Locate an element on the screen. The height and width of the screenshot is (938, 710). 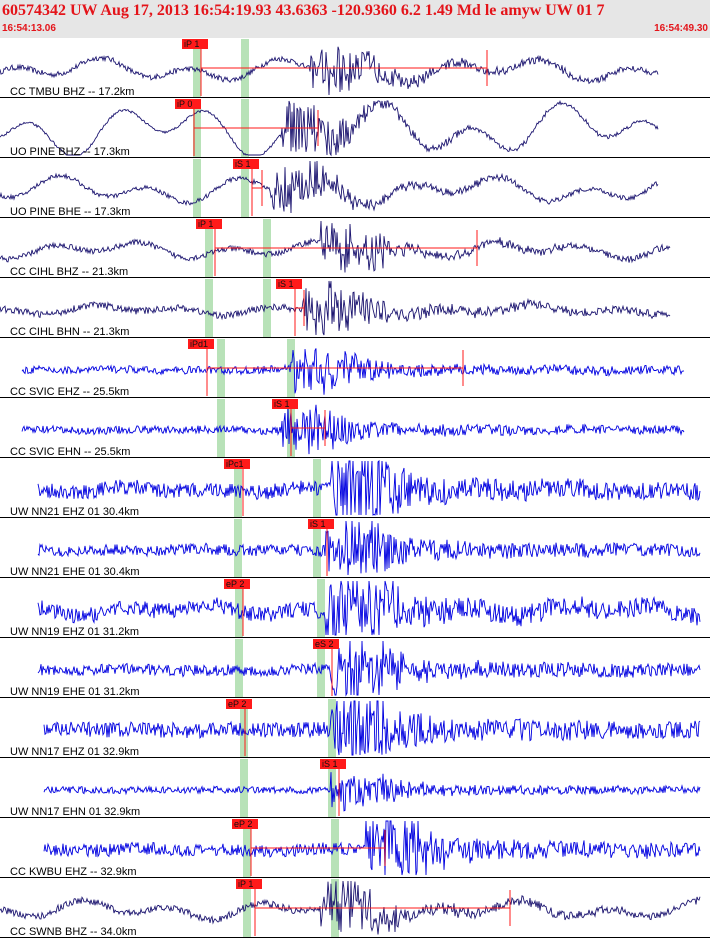
trace-row: iS 1 CC CIHL BHN -- 21.3km is located at coordinates (355, 308).